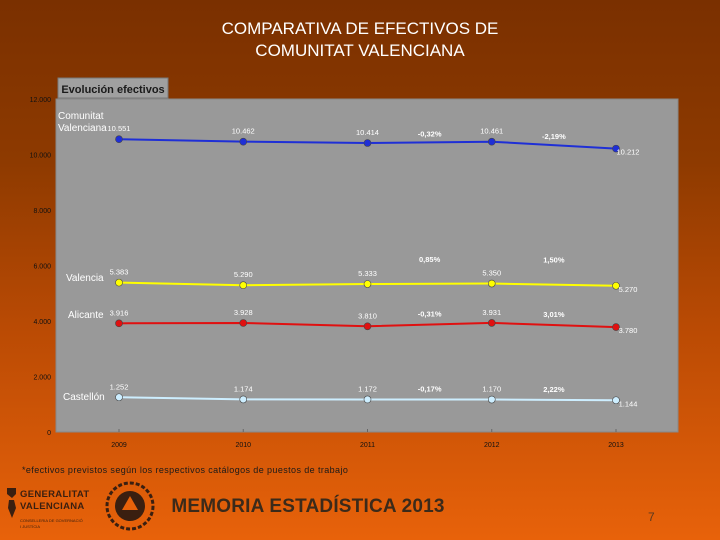 This screenshot has height=540, width=720. I want to click on change-label: 3,01%, so click(554, 314).